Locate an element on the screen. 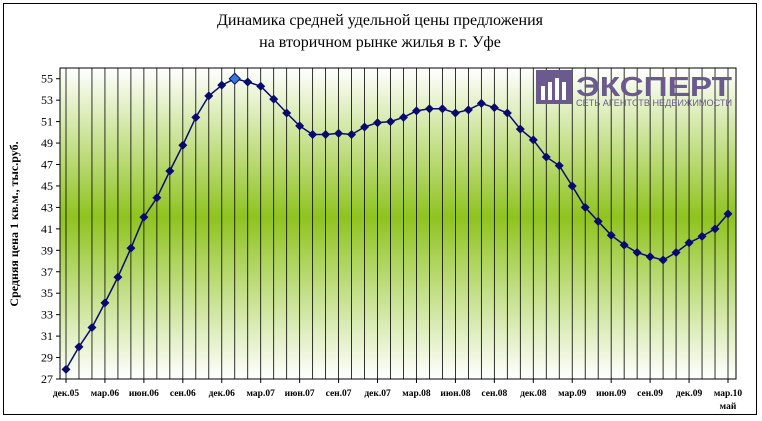 This screenshot has width=762, height=421. y-axis-label: Средняя цена 1 кв.м., тыс.руб. is located at coordinates (14, 223).